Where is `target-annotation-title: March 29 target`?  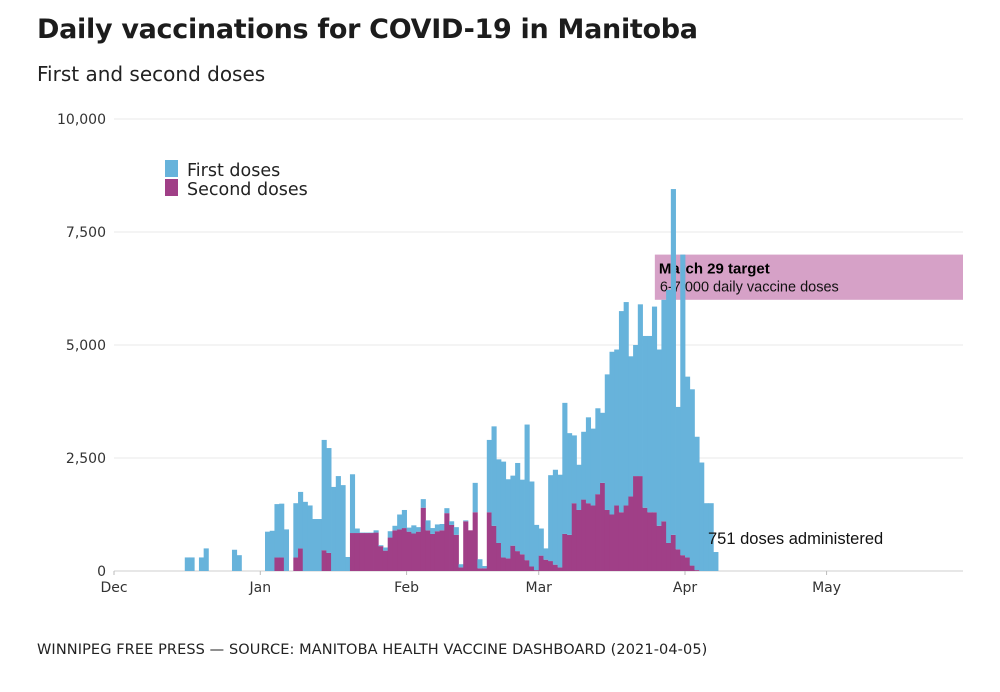 target-annotation-title: March 29 target is located at coordinates (714, 269).